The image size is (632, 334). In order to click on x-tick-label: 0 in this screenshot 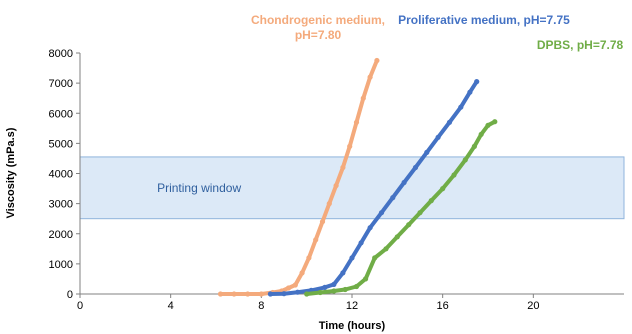, I will do `click(80, 306)`.